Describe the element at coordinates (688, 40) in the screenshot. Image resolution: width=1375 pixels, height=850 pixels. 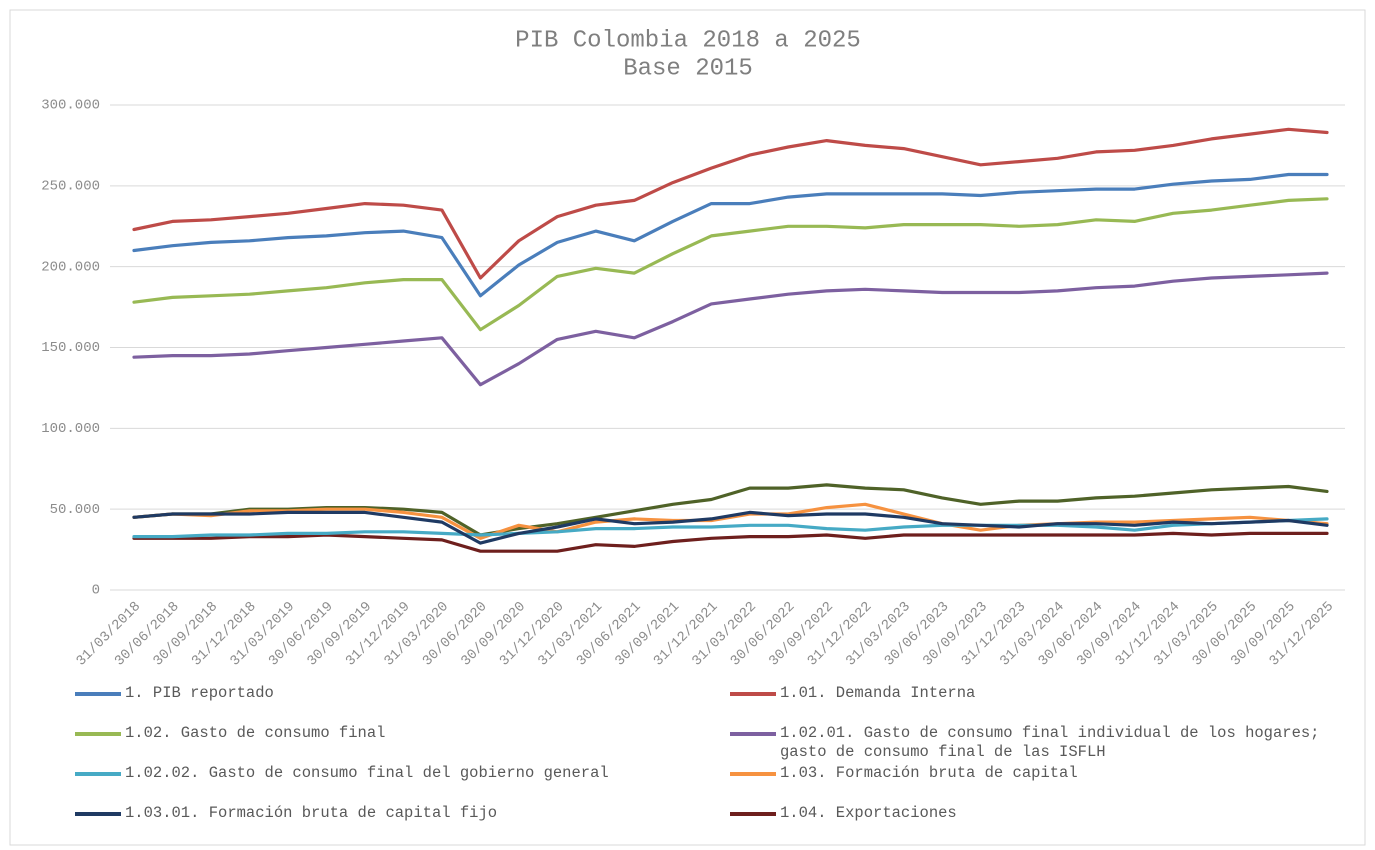
I see `chart-title: PIB Colombia 2018 a 2025` at that location.